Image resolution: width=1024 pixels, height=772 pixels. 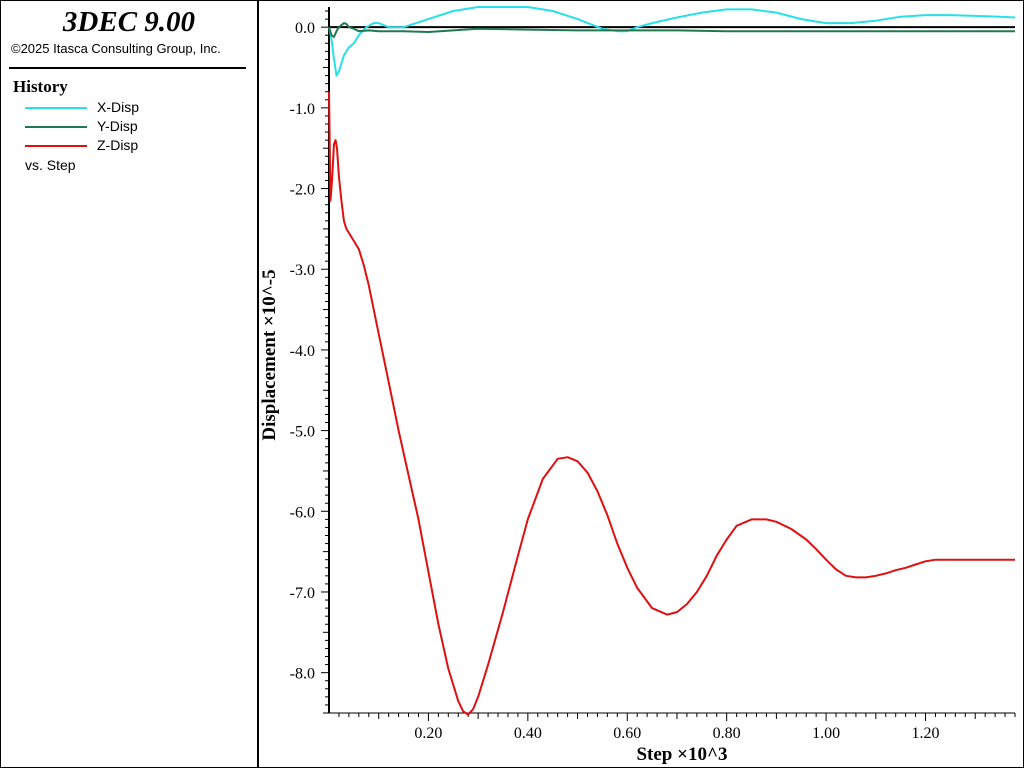 What do you see at coordinates (56, 127) in the screenshot?
I see `legend-swatch-y-disp` at bounding box center [56, 127].